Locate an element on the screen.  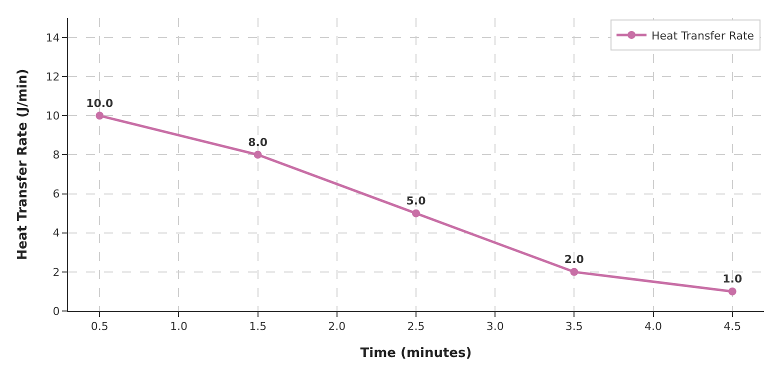
text: 1.0 is located at coordinates (732, 279).